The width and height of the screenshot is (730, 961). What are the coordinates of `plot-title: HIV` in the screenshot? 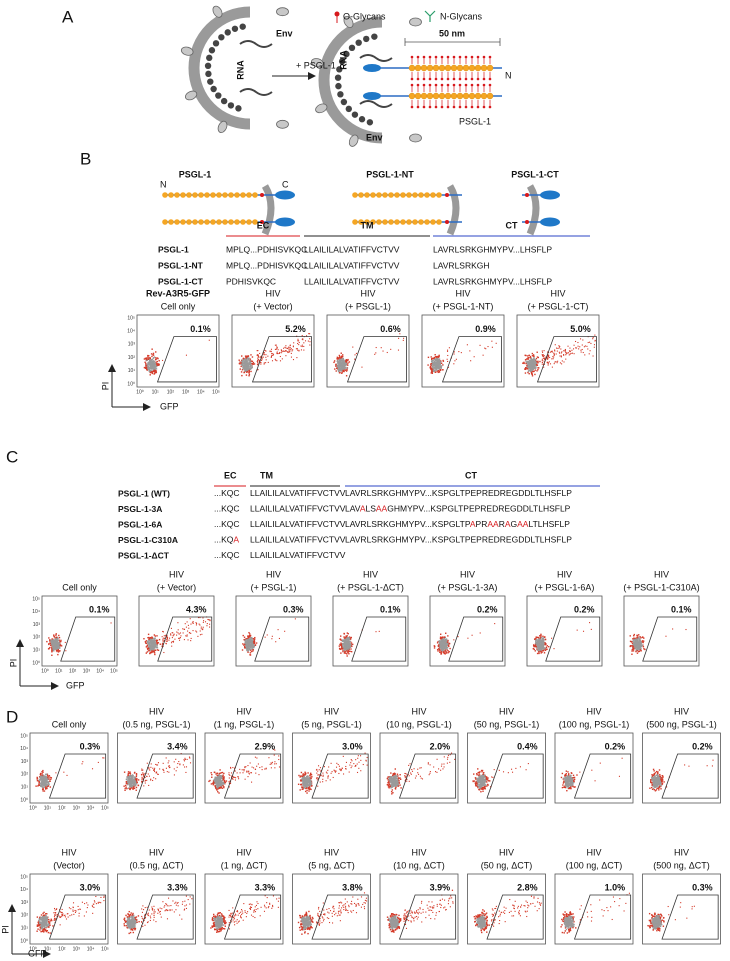 It's located at (462, 293).